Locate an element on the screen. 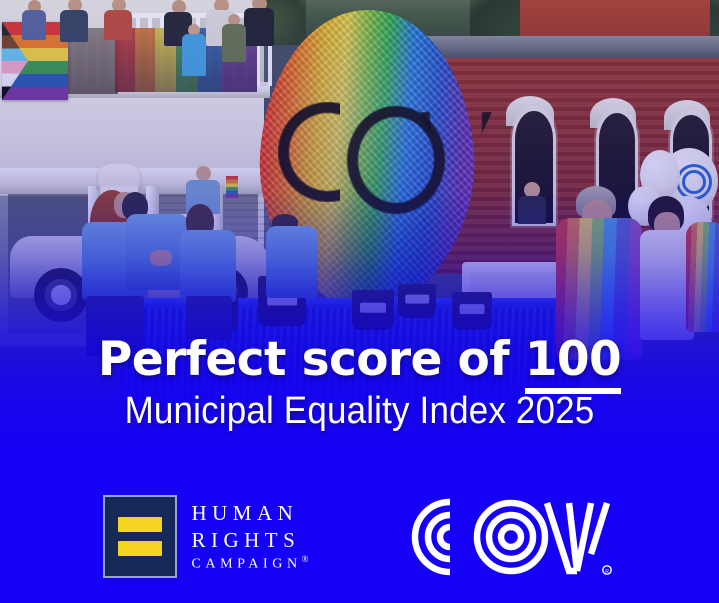  registered-mark: ® is located at coordinates (305, 558).